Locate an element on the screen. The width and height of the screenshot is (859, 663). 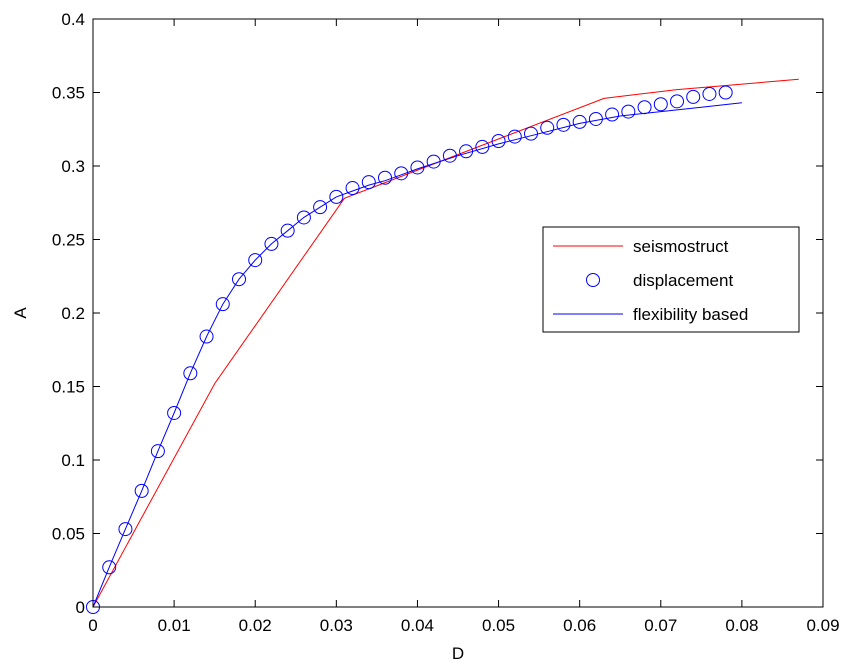
y-tick-label: 0.4 is located at coordinates (73, 19).